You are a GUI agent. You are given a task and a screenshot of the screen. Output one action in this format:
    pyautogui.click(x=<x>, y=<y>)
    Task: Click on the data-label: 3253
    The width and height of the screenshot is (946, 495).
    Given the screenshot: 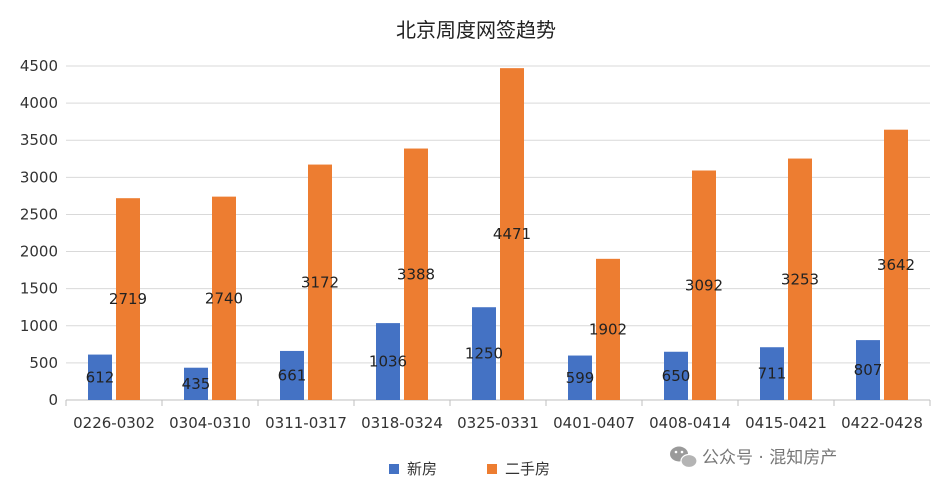 What is the action you would take?
    pyautogui.click(x=800, y=279)
    